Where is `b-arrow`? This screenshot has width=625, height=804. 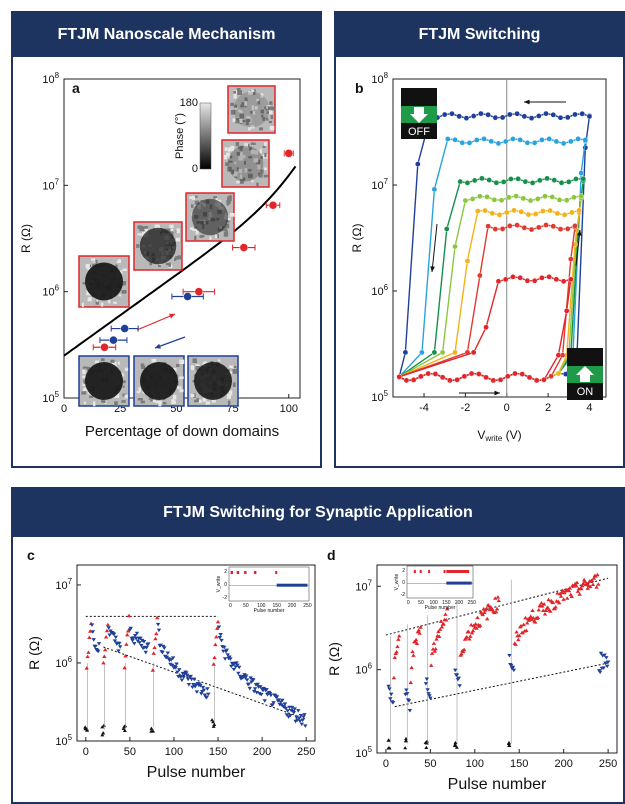 b-arrow is located at coordinates (578, 248).